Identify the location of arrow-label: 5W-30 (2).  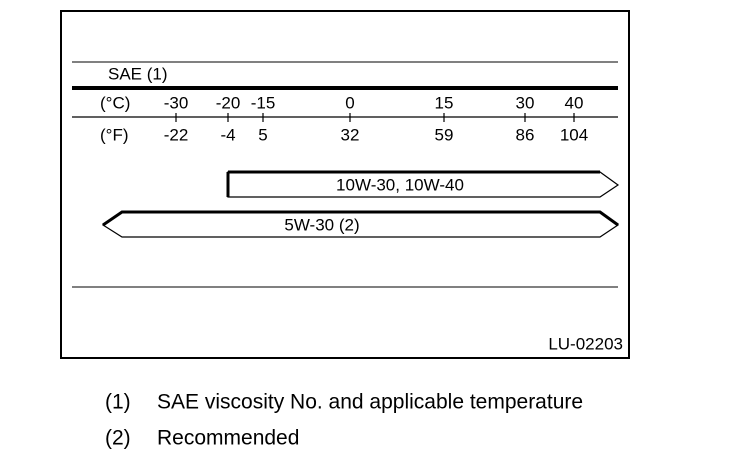
(321, 224).